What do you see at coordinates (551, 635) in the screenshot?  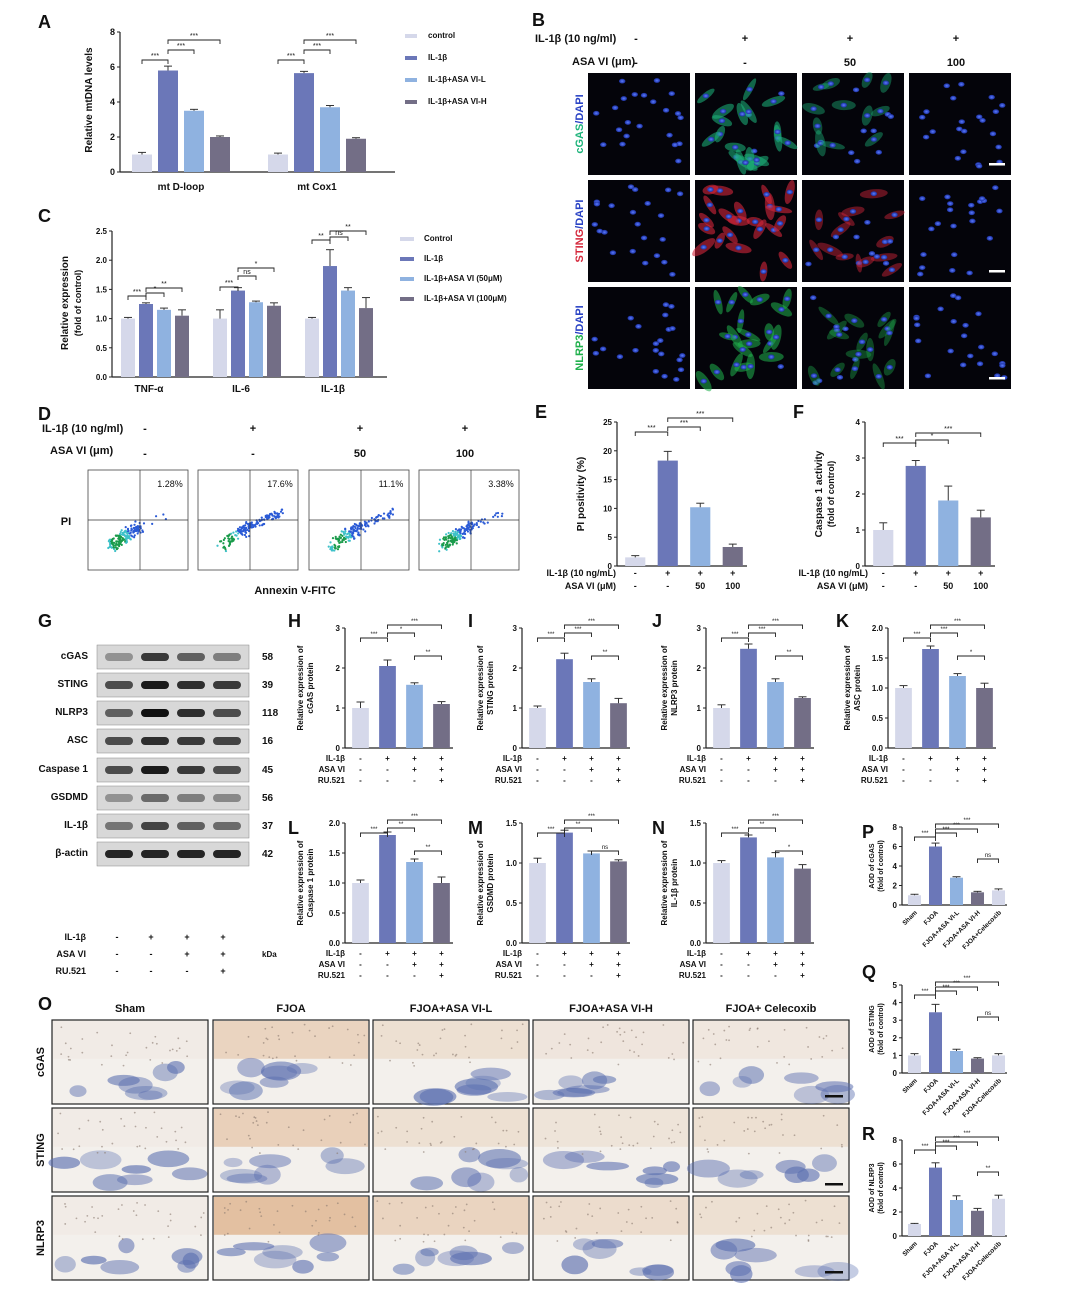 I see `panelI-sig-label: ***` at bounding box center [551, 635].